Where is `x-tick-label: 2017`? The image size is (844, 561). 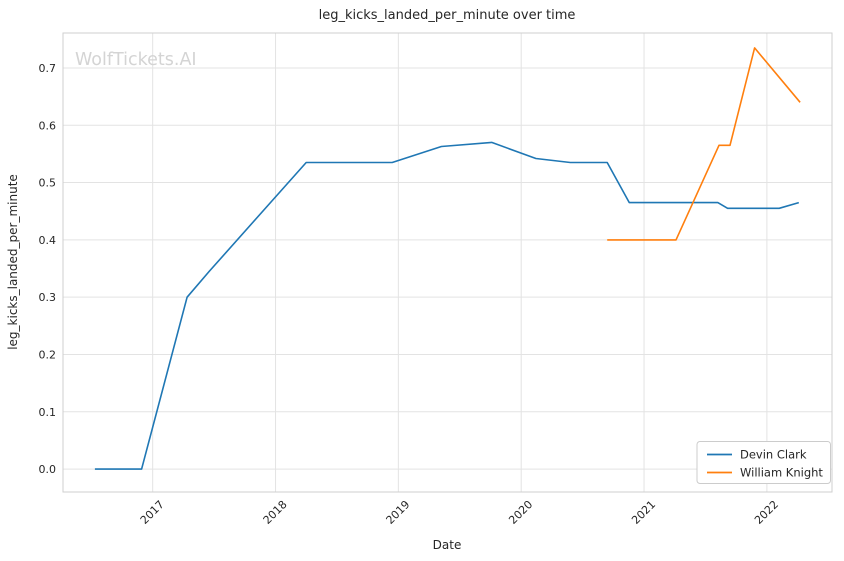 x-tick-label: 2017 is located at coordinates (152, 512).